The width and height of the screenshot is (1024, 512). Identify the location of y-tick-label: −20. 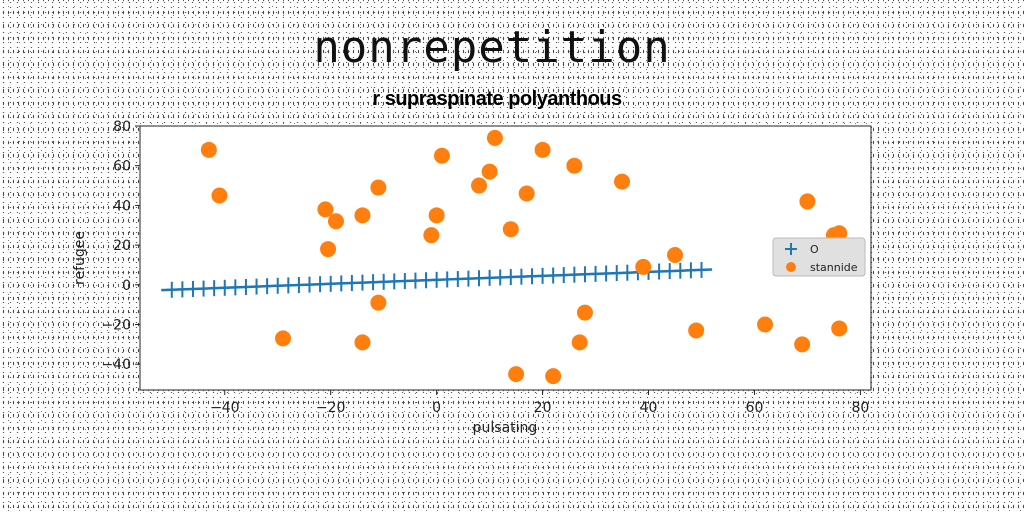
(116, 325).